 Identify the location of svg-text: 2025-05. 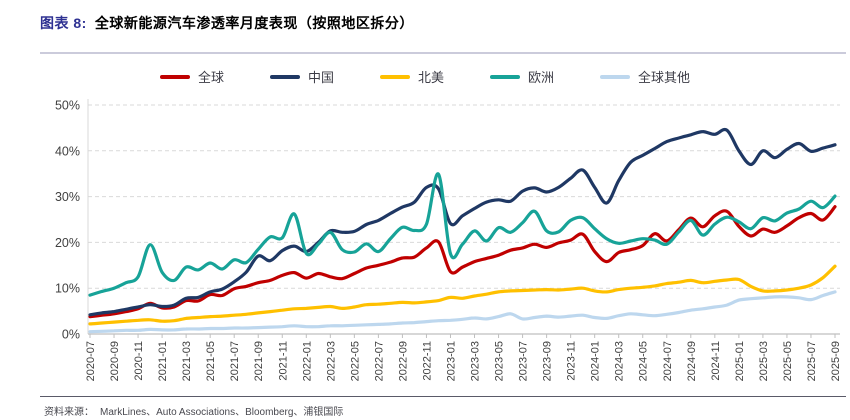
(788, 361).